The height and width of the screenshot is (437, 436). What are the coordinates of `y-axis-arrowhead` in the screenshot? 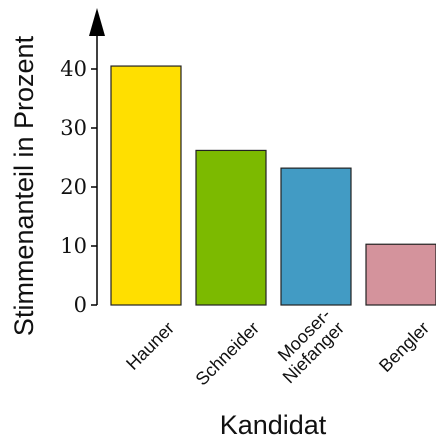 It's located at (97, 22).